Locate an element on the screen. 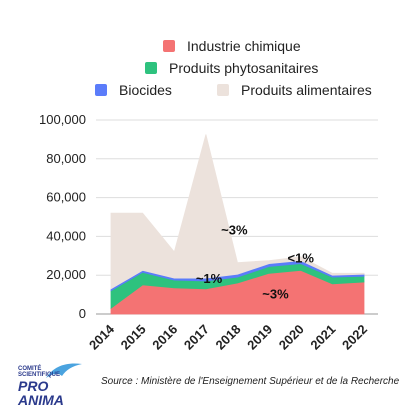  y-axis-ticks: 0 20,000 40,000 60,000 80,000 100,000 is located at coordinates (62, 216).